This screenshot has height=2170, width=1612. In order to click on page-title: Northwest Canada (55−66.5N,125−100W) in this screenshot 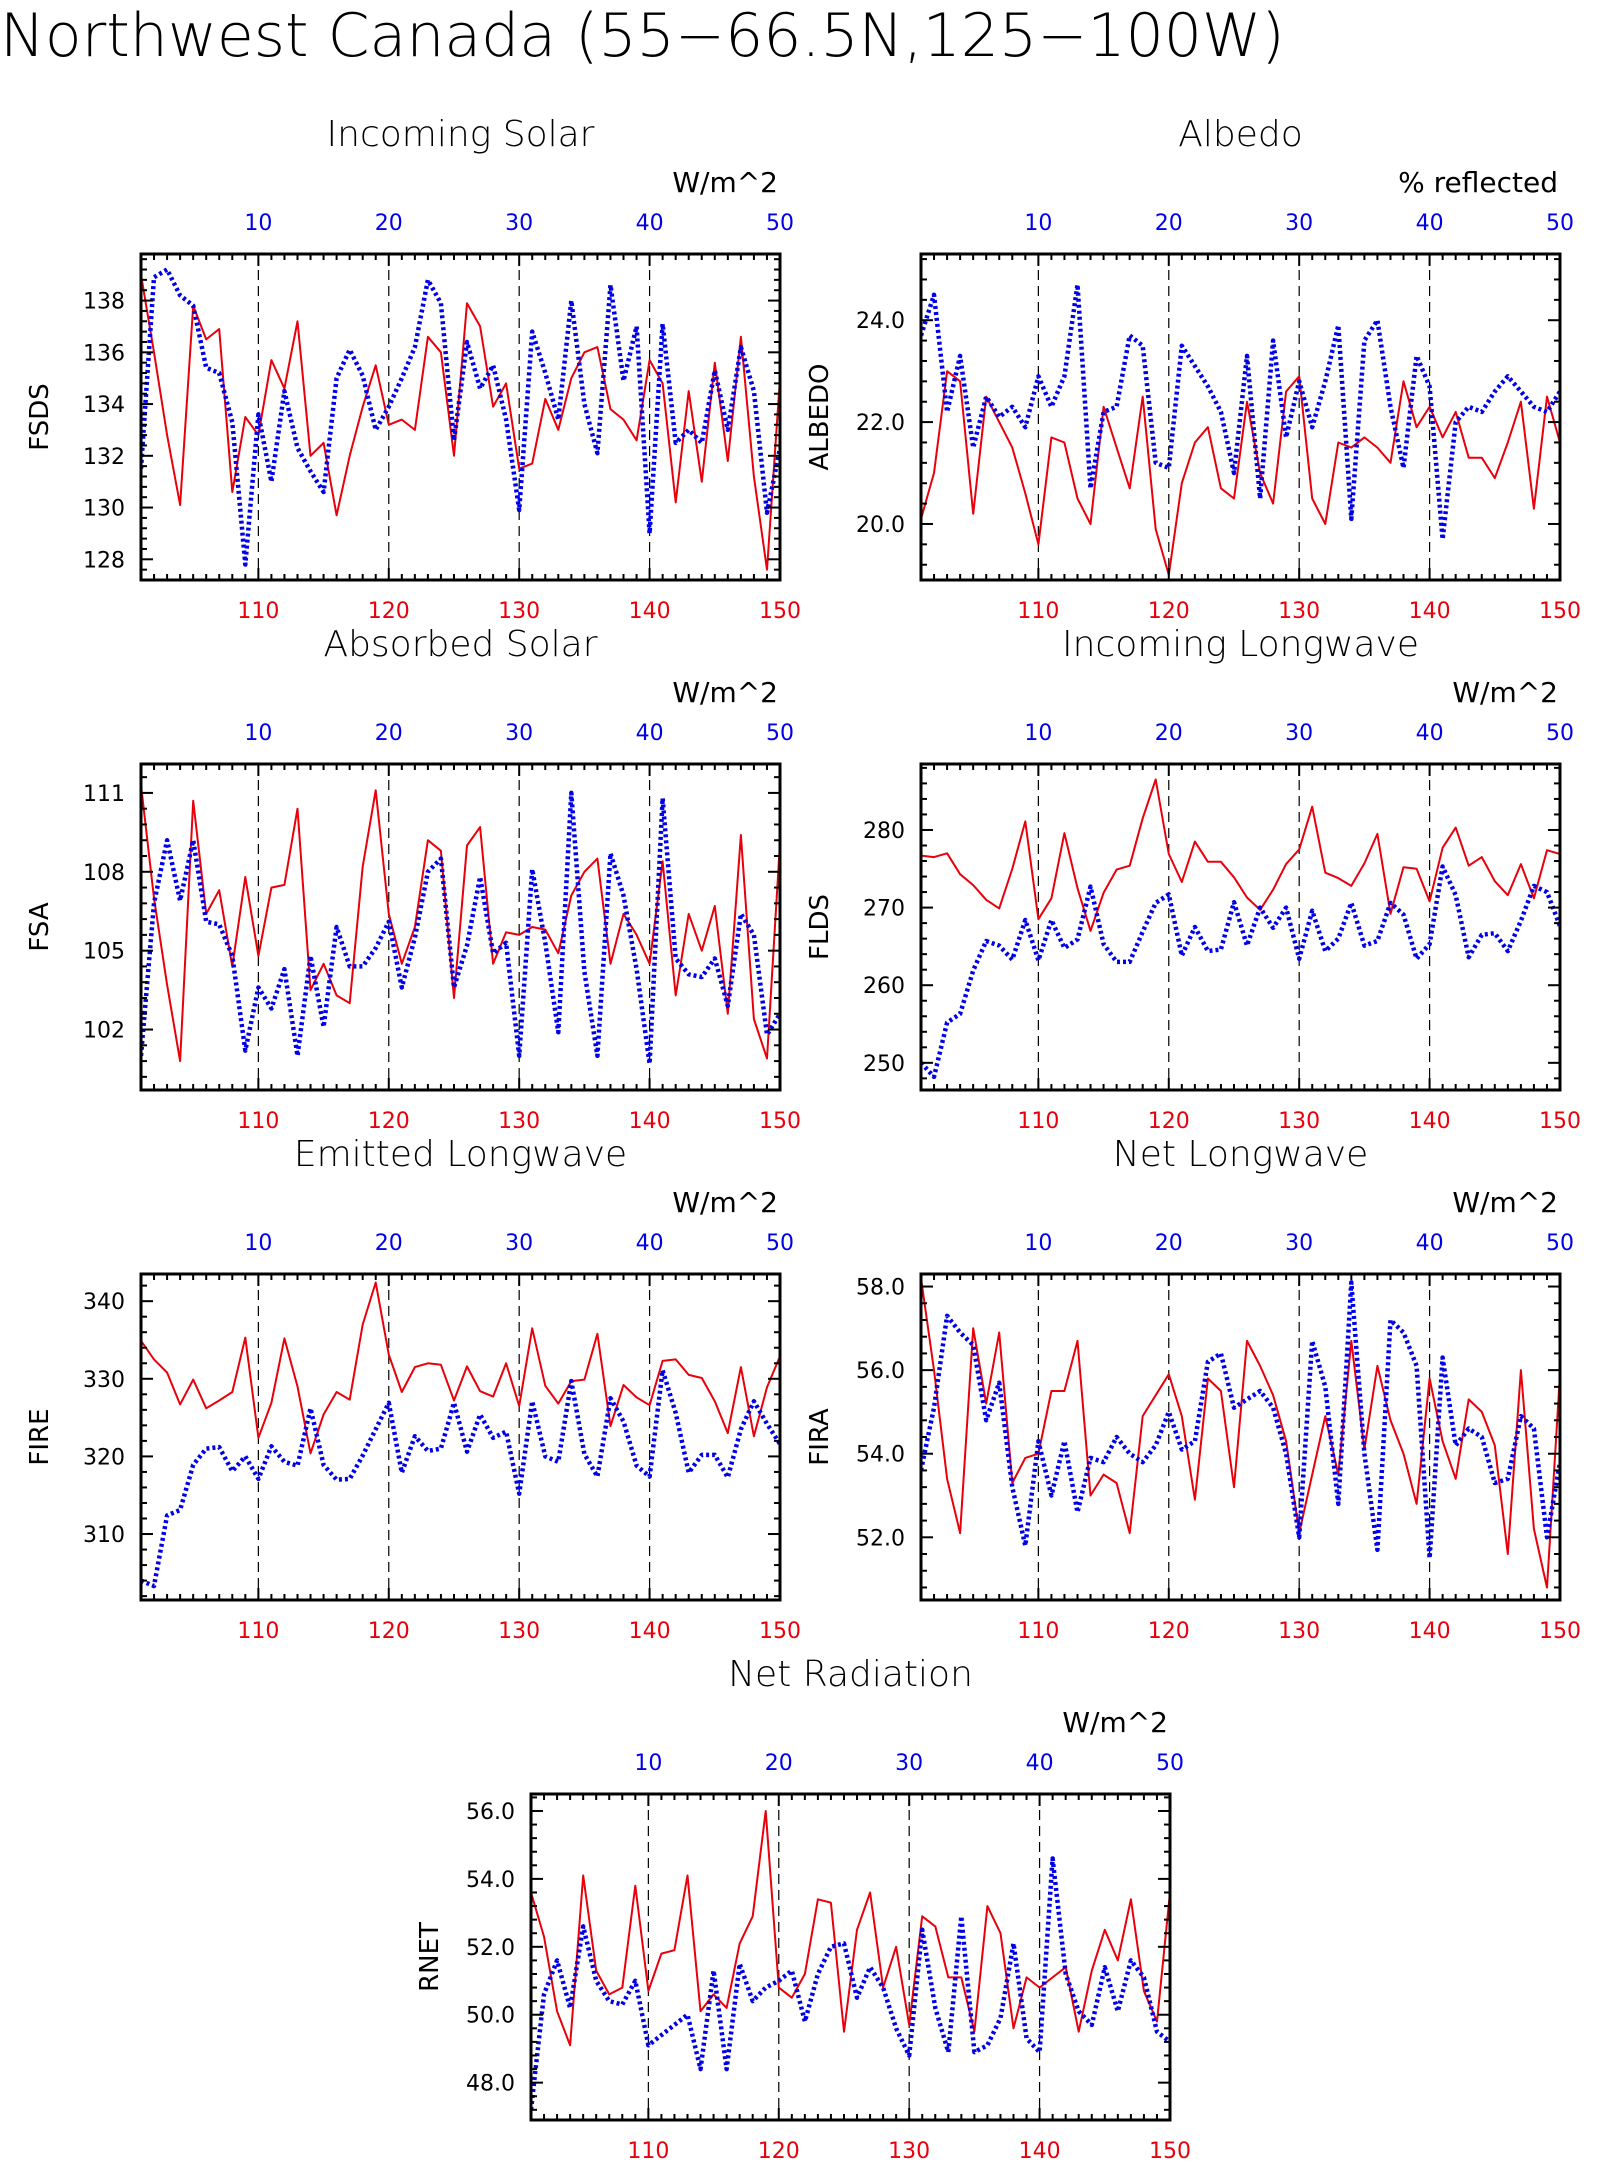, I will do `click(642, 36)`.